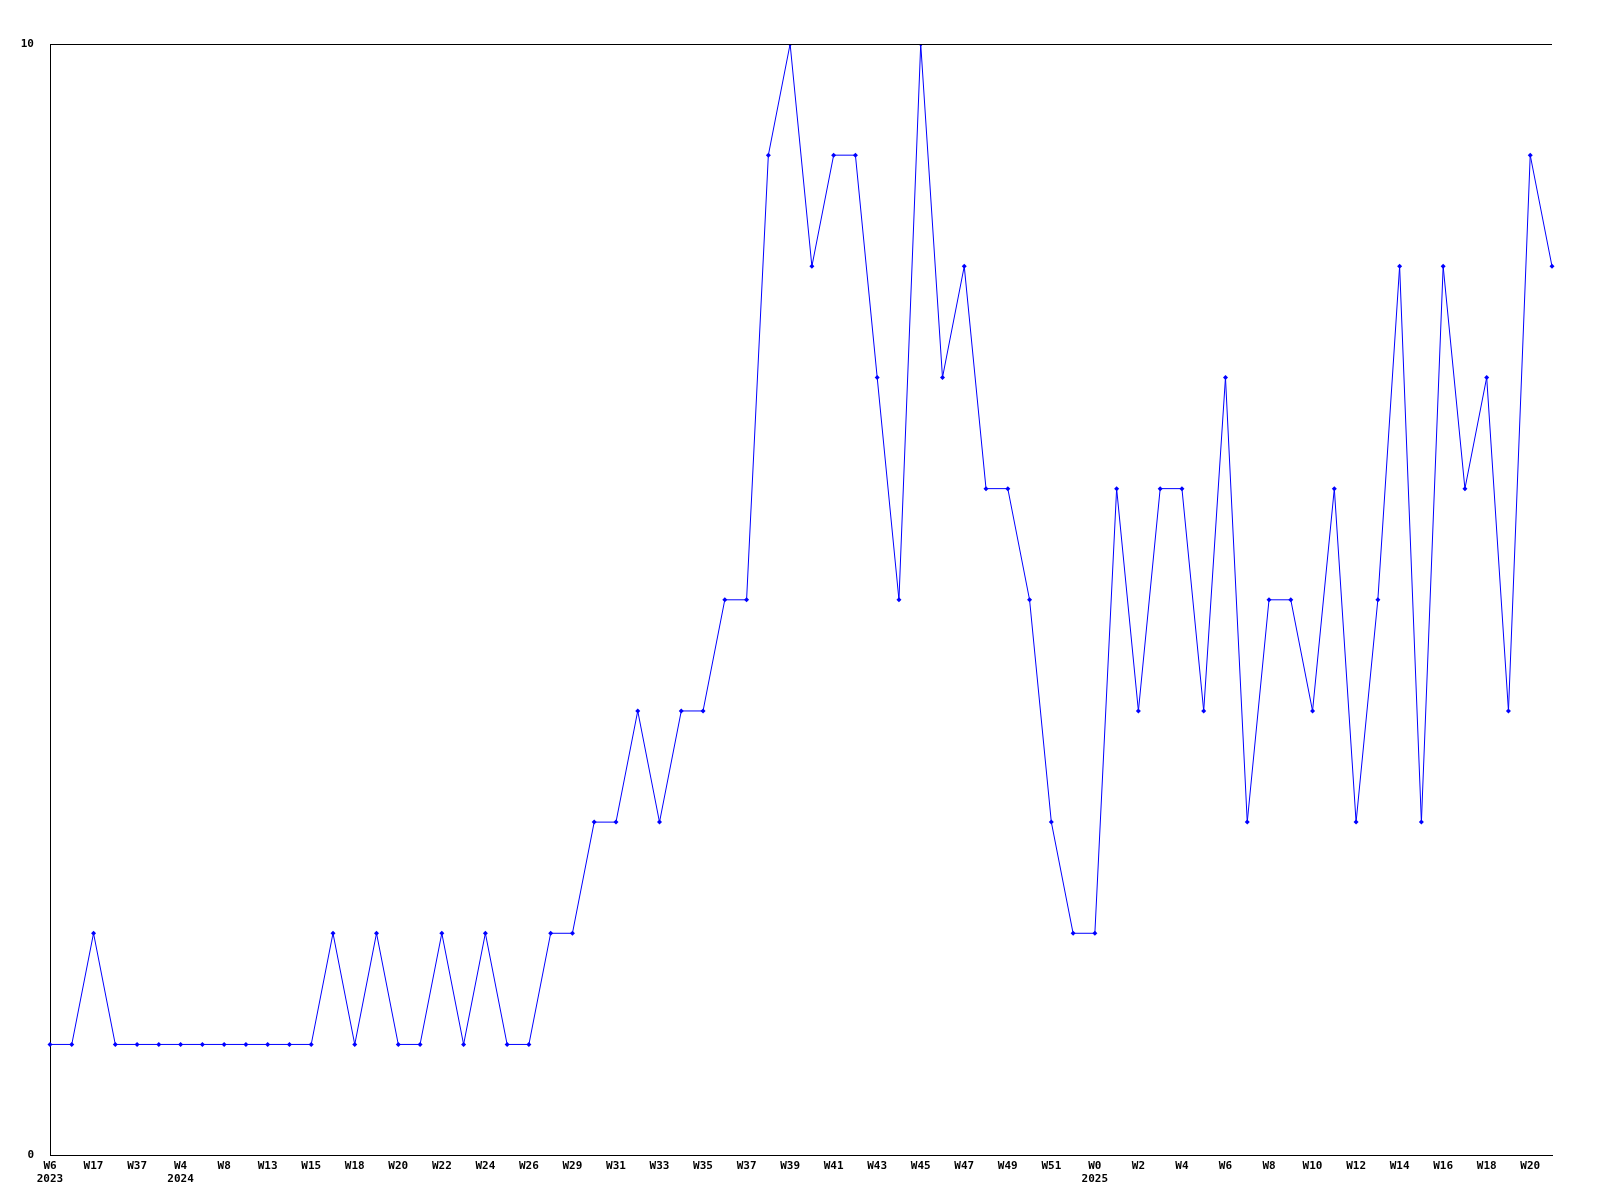 The image size is (1600, 1200). What do you see at coordinates (30, 1155) in the screenshot?
I see `y-tick-label: 0` at bounding box center [30, 1155].